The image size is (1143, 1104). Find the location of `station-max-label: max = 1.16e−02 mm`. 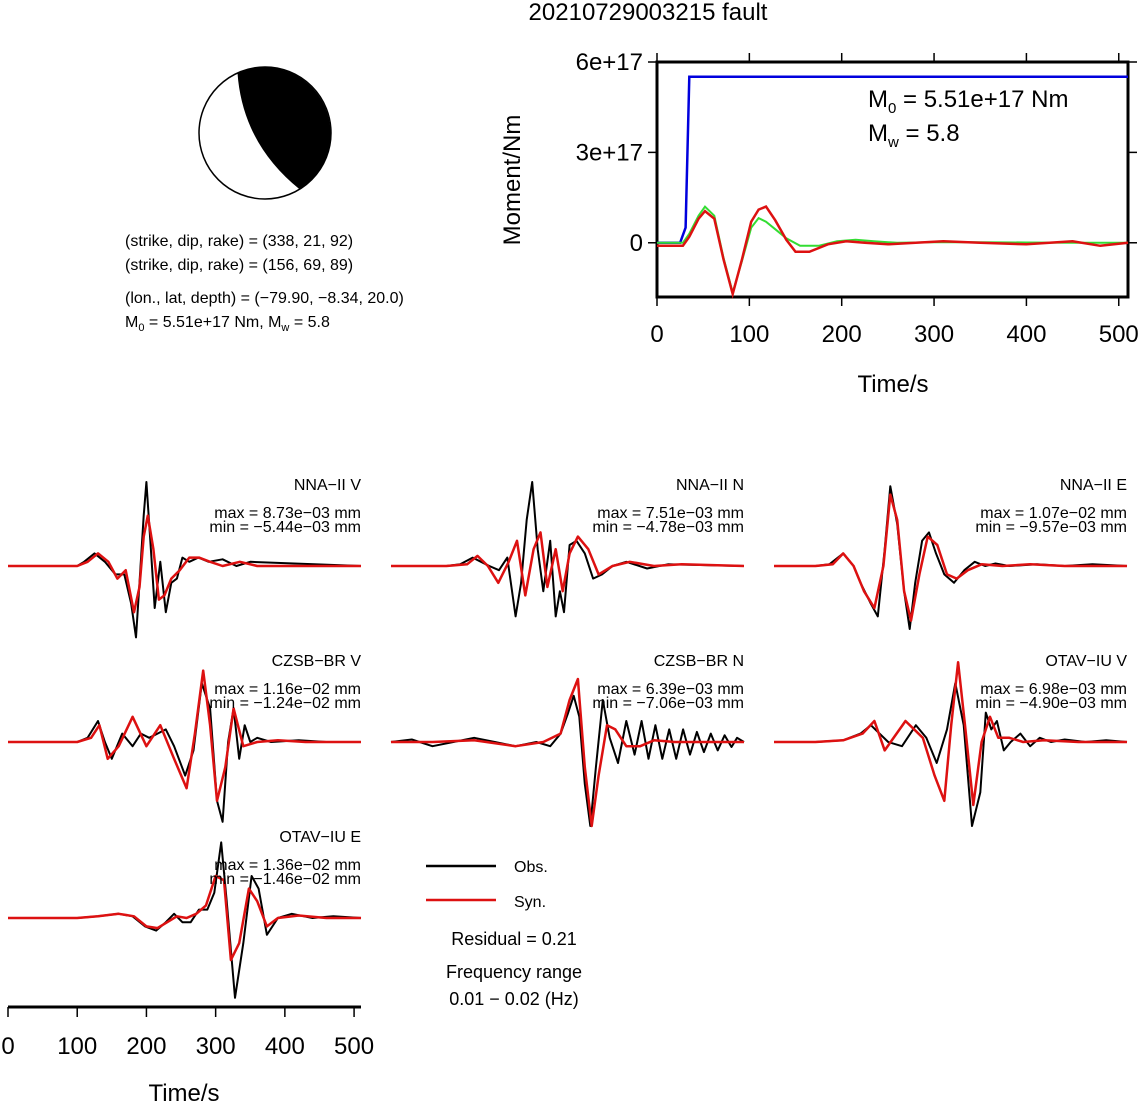

station-max-label: max = 1.16e−02 mm is located at coordinates (287, 689).